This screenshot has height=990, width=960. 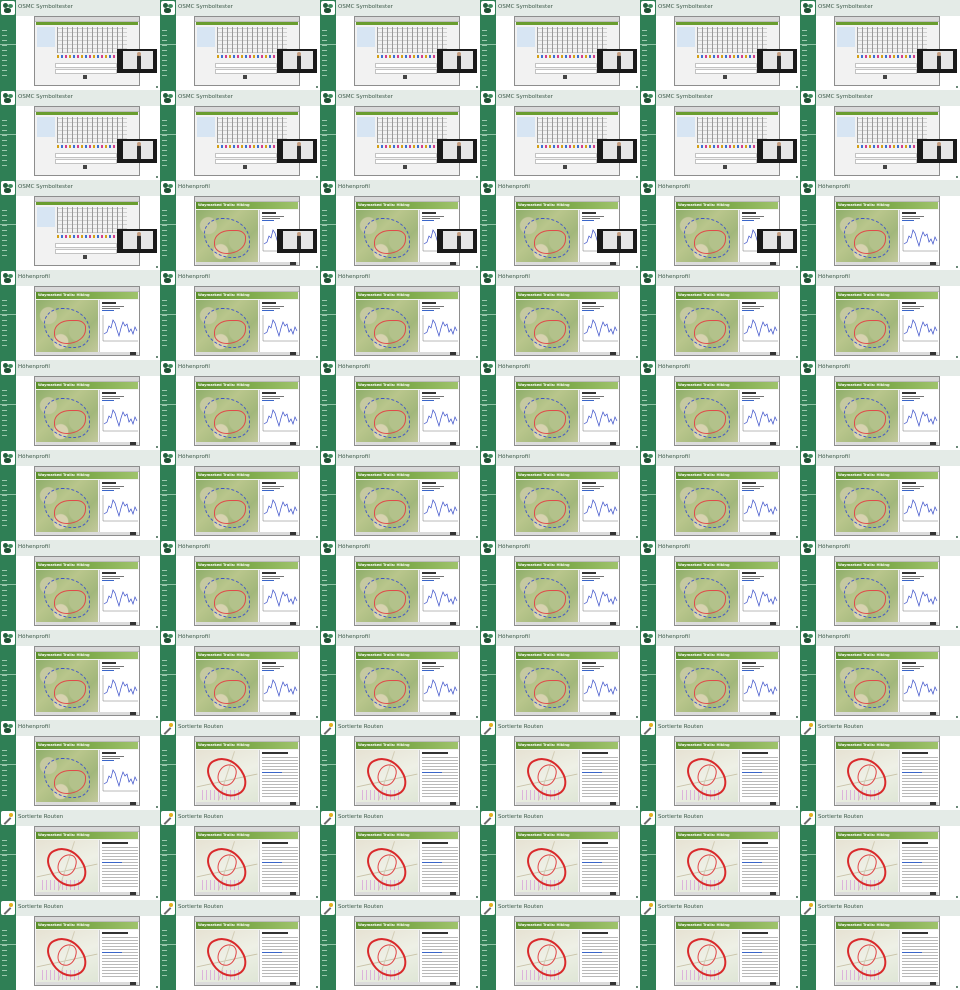 What do you see at coordinates (87, 475) in the screenshot?
I see `app-header: Waymarked Trails: Hiking` at bounding box center [87, 475].